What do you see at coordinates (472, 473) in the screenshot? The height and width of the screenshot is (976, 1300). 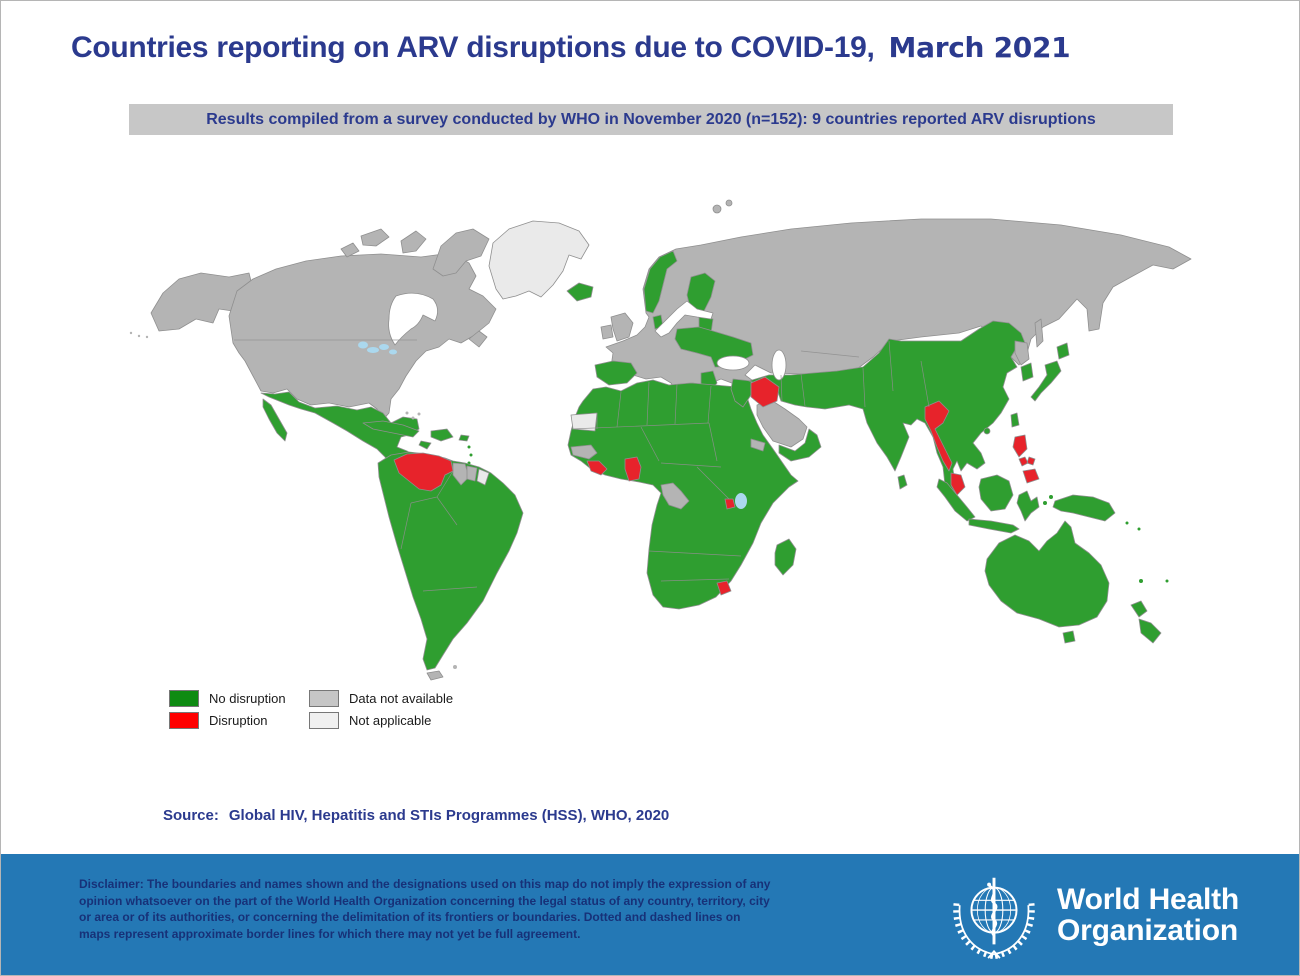 I see `region-suriname` at bounding box center [472, 473].